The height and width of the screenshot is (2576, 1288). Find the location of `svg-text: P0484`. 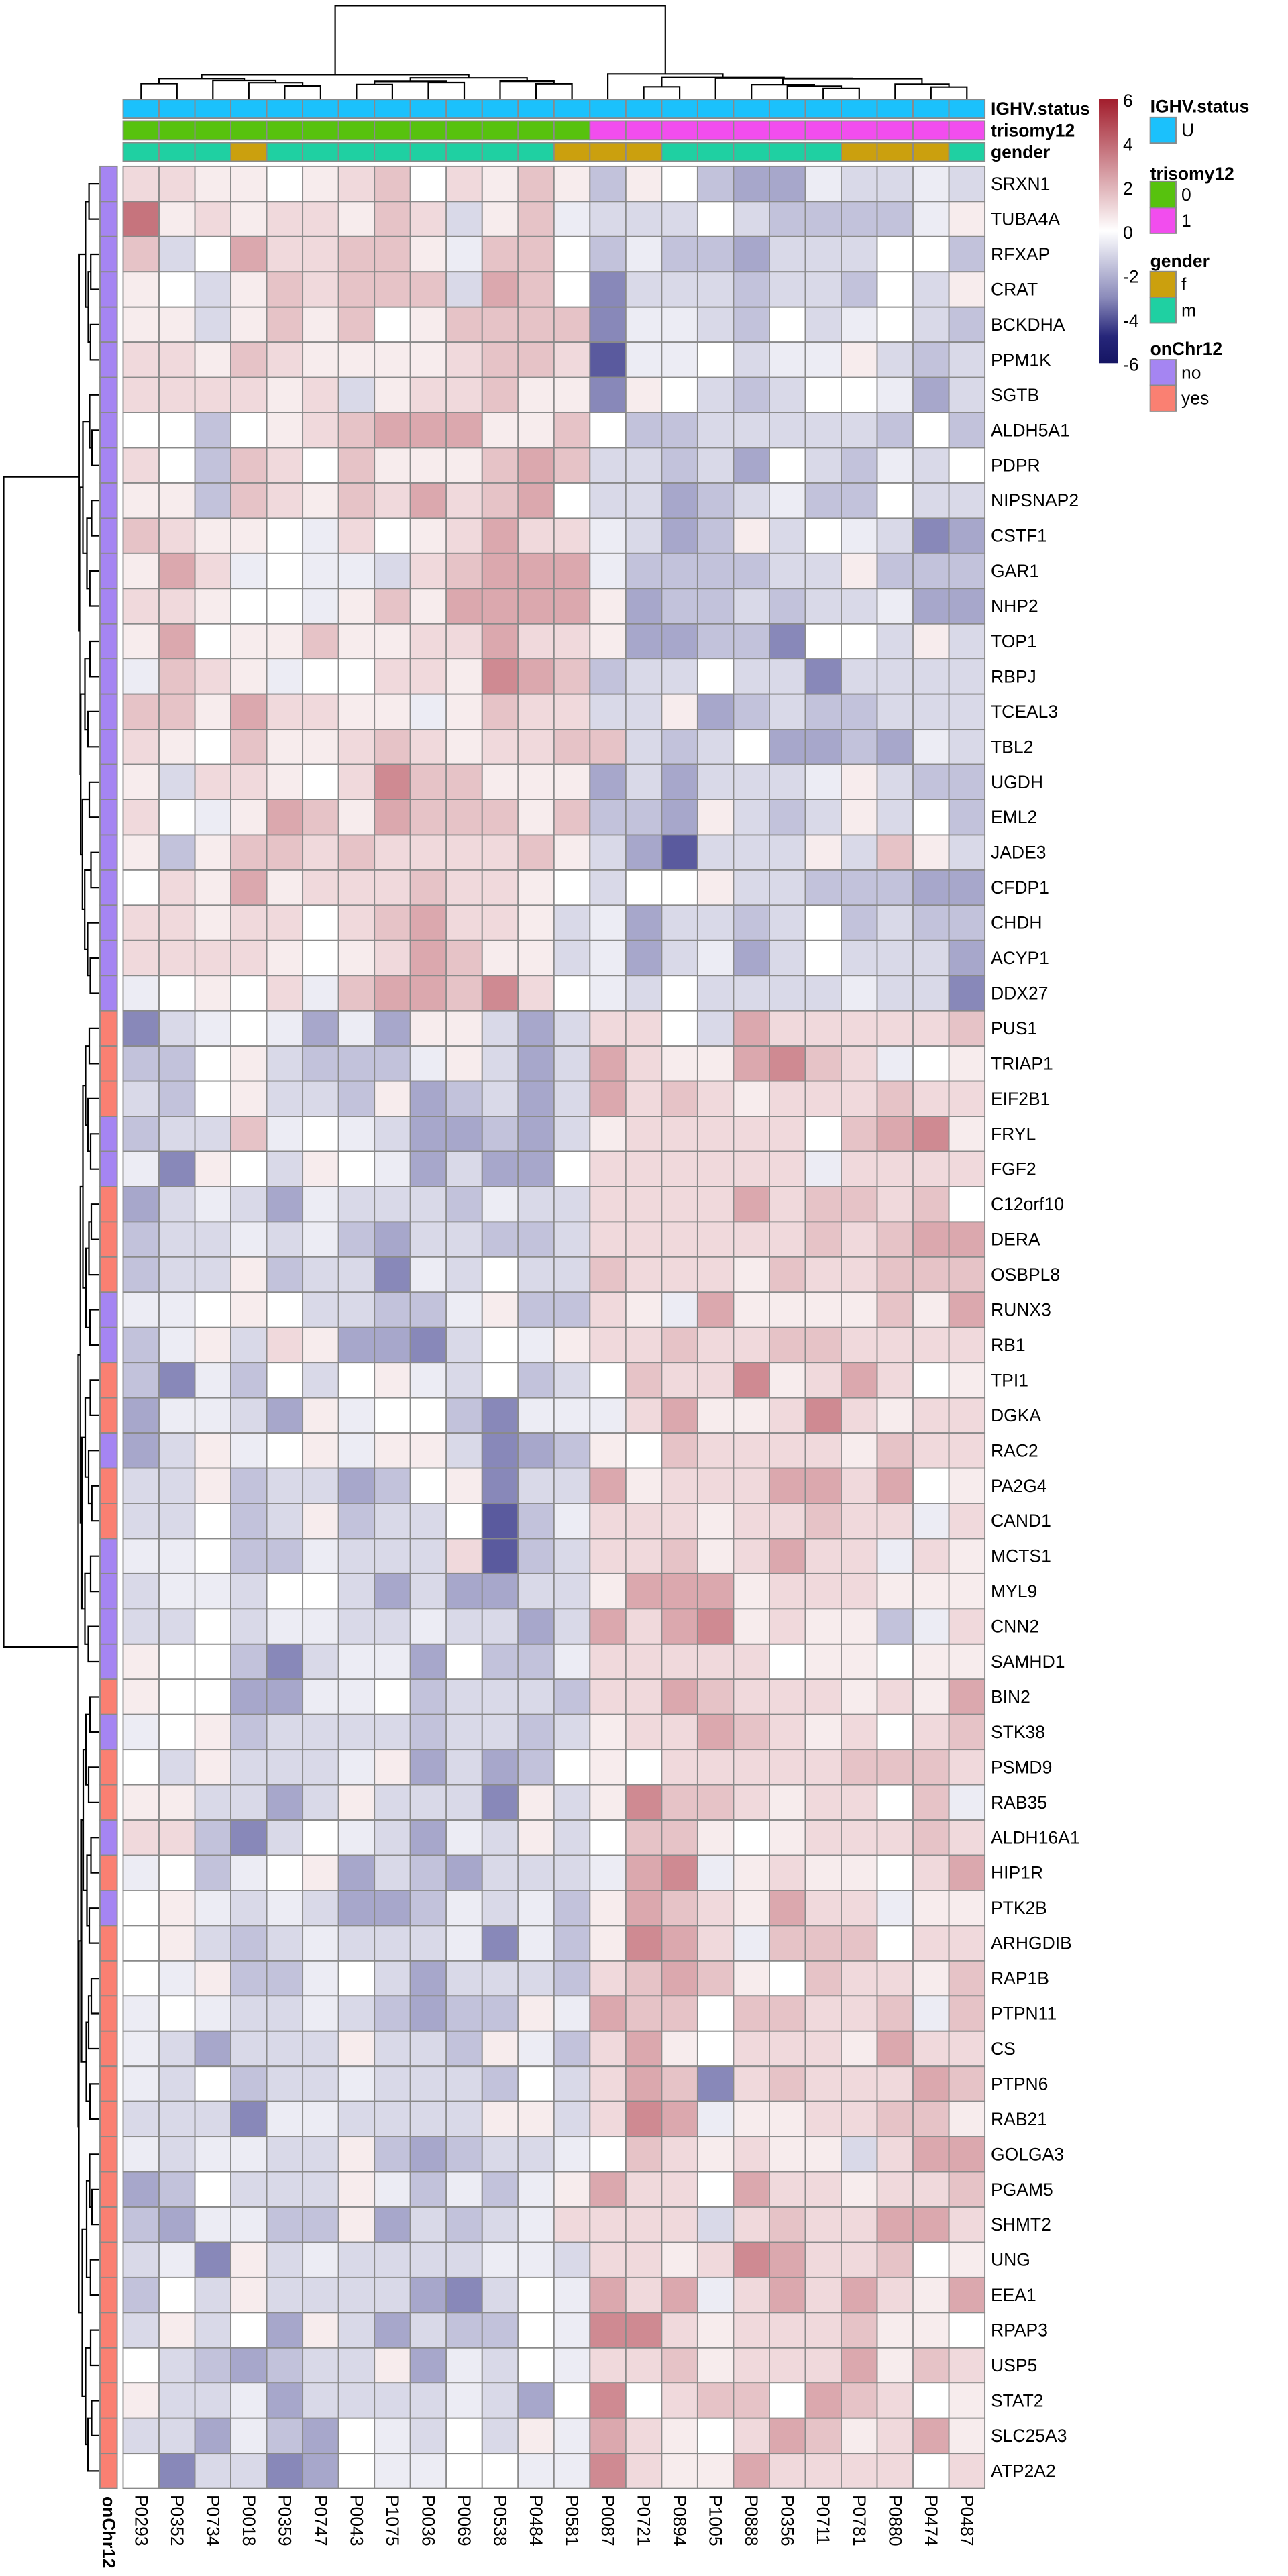

svg-text: P0484 is located at coordinates (536, 2520).